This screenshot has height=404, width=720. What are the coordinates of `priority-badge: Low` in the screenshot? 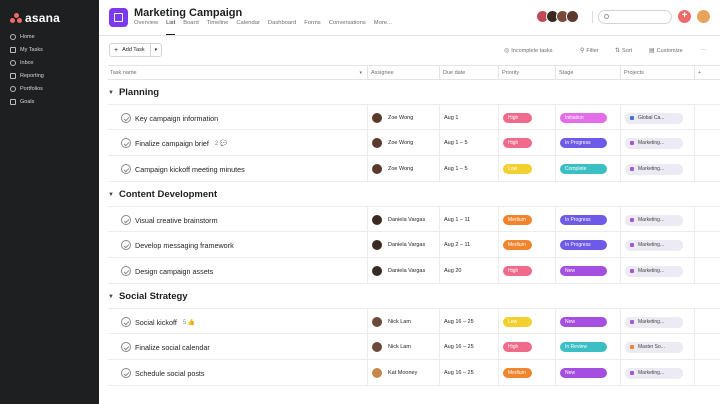 It's located at (517, 322).